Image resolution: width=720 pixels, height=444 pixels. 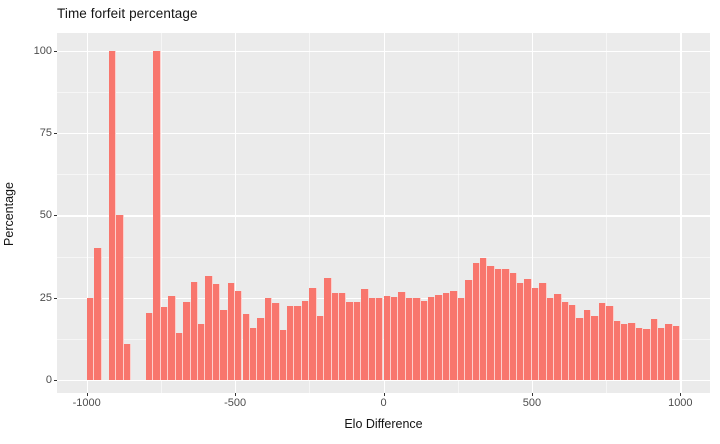 What do you see at coordinates (86, 403) in the screenshot?
I see `x-tick-label: -1000` at bounding box center [86, 403].